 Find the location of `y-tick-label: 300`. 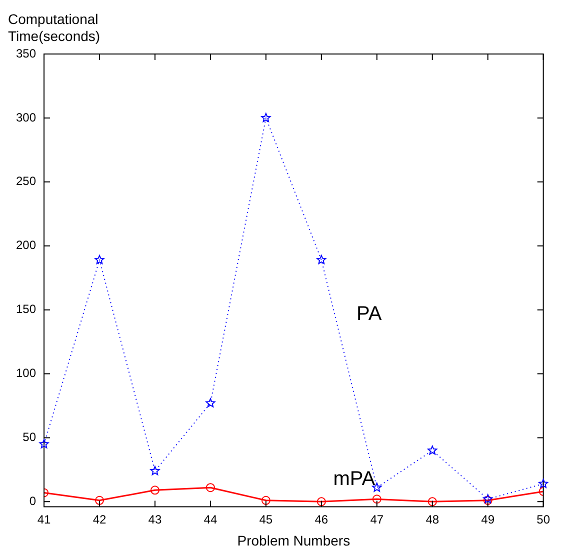

y-tick-label: 300 is located at coordinates (26, 117).